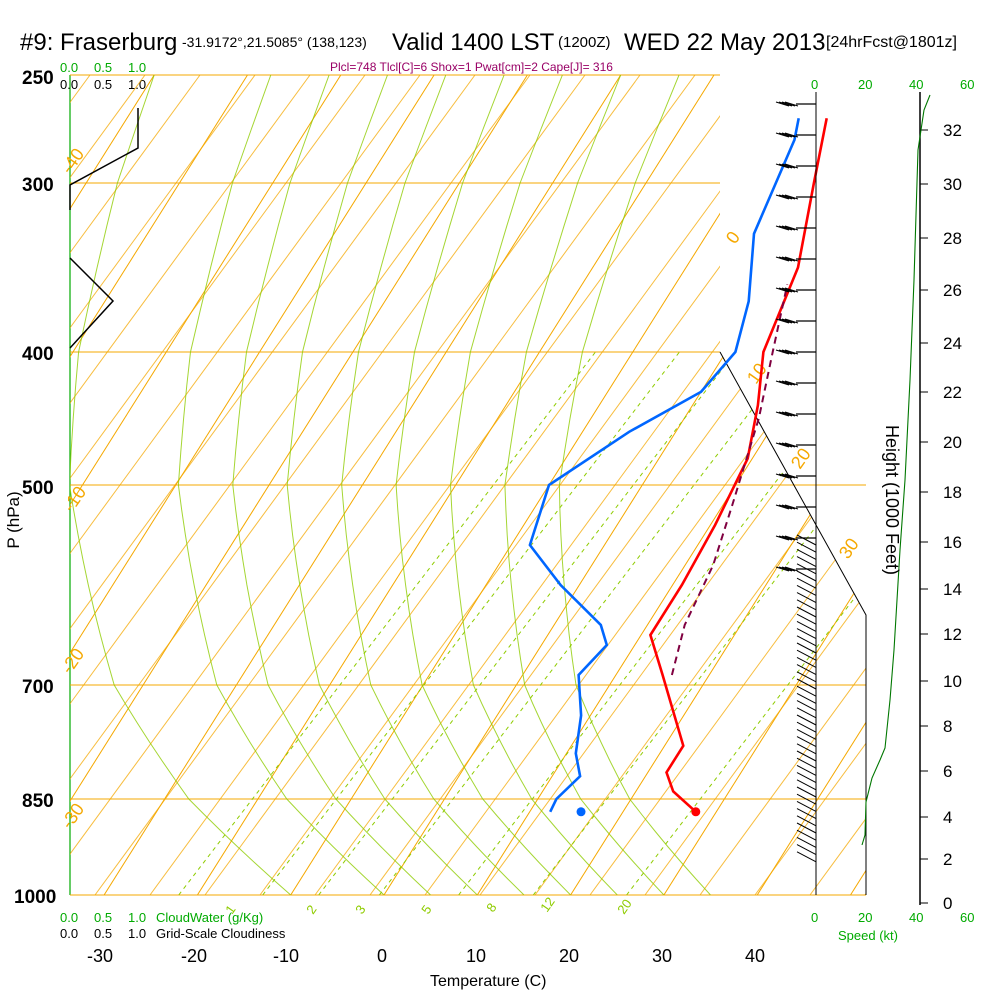 The width and height of the screenshot is (1000, 1005). What do you see at coordinates (209, 917) in the screenshot?
I see `bottom-cloud-label: CloudWater (g/Kg)` at bounding box center [209, 917].